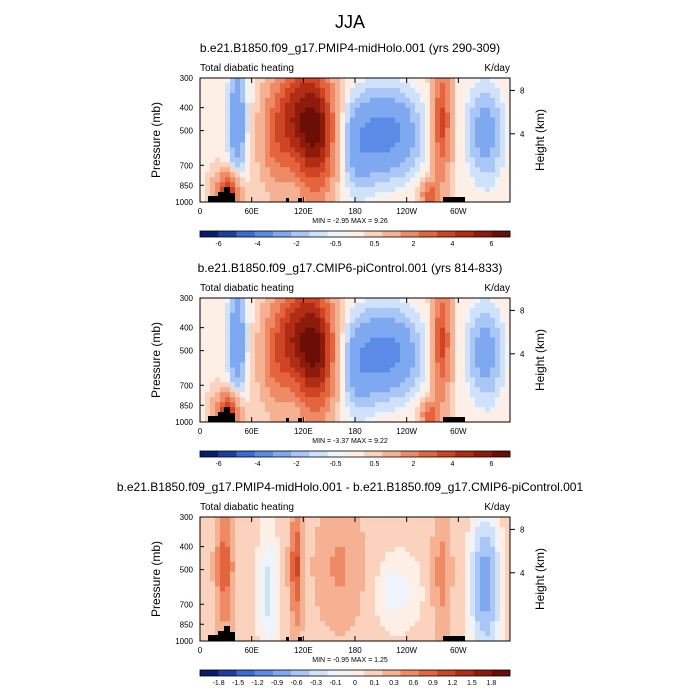  Describe the element at coordinates (522, 90) in the screenshot. I see `height-tick-label: 8` at that location.